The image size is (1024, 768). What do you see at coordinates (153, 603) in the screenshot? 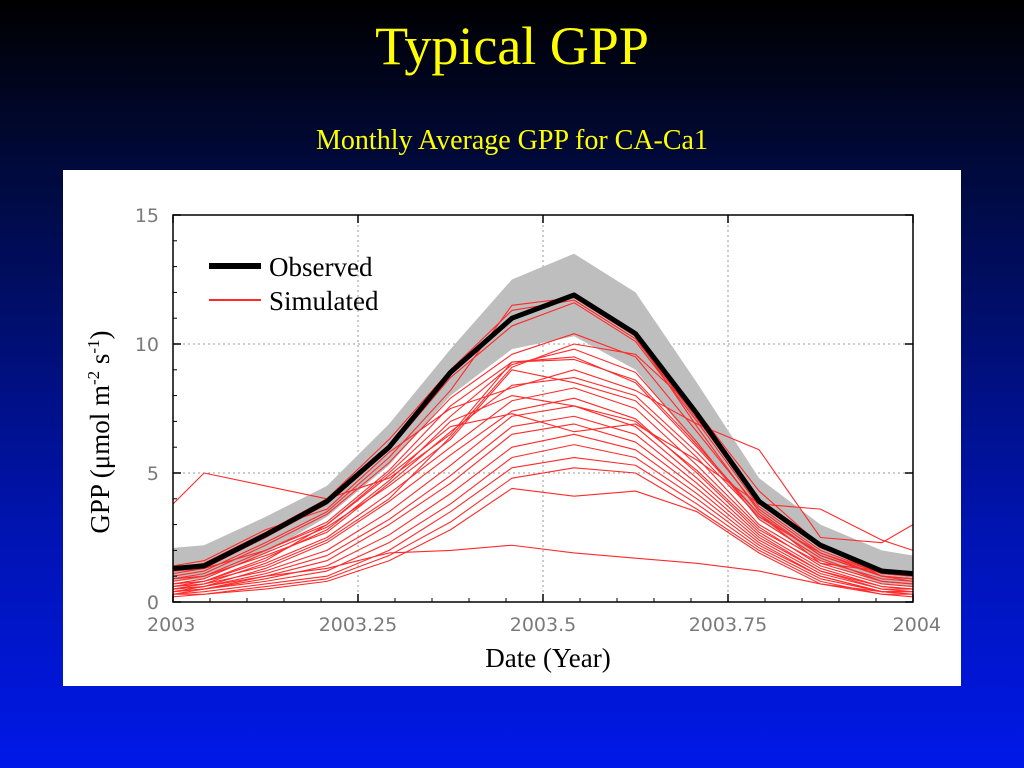
I see `y-tick-label: 0` at bounding box center [153, 603].